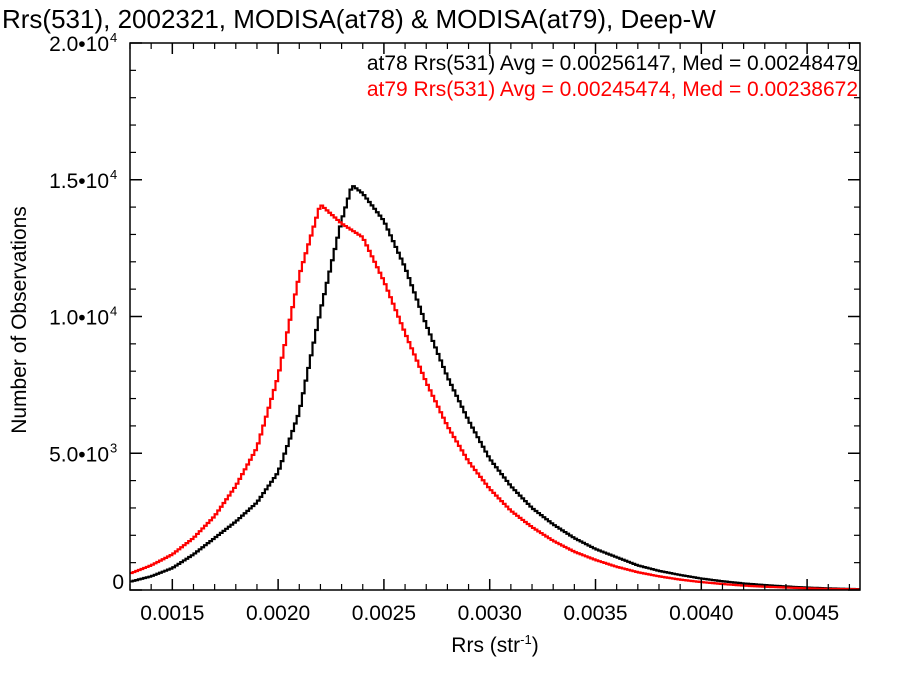 The height and width of the screenshot is (675, 900). What do you see at coordinates (526, 639) in the screenshot?
I see `x-axis-label-exponent: -1` at bounding box center [526, 639].